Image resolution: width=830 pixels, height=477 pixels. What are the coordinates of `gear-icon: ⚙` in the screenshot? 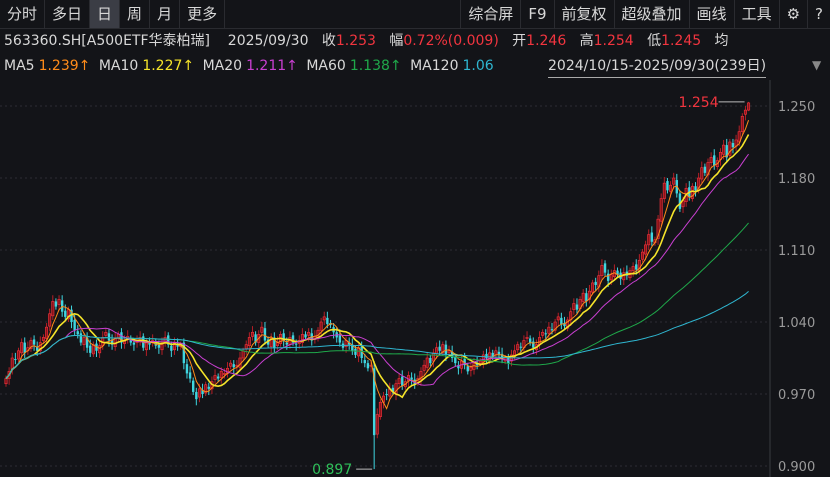 It's located at (794, 14).